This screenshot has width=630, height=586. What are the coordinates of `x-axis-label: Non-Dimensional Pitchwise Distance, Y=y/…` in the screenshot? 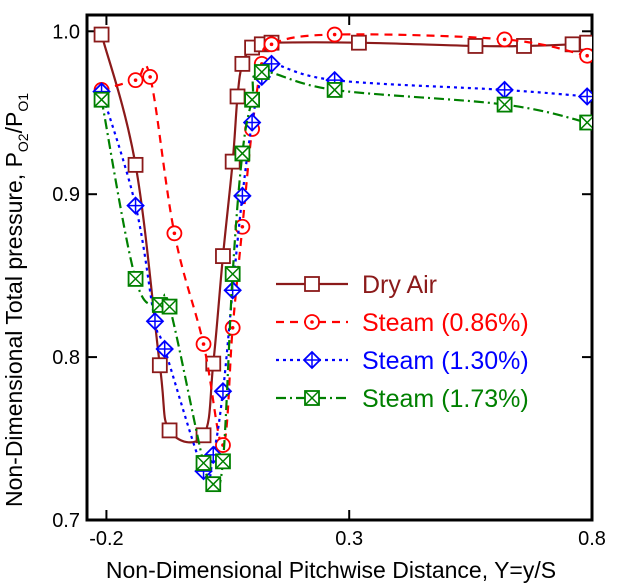 It's located at (331, 570).